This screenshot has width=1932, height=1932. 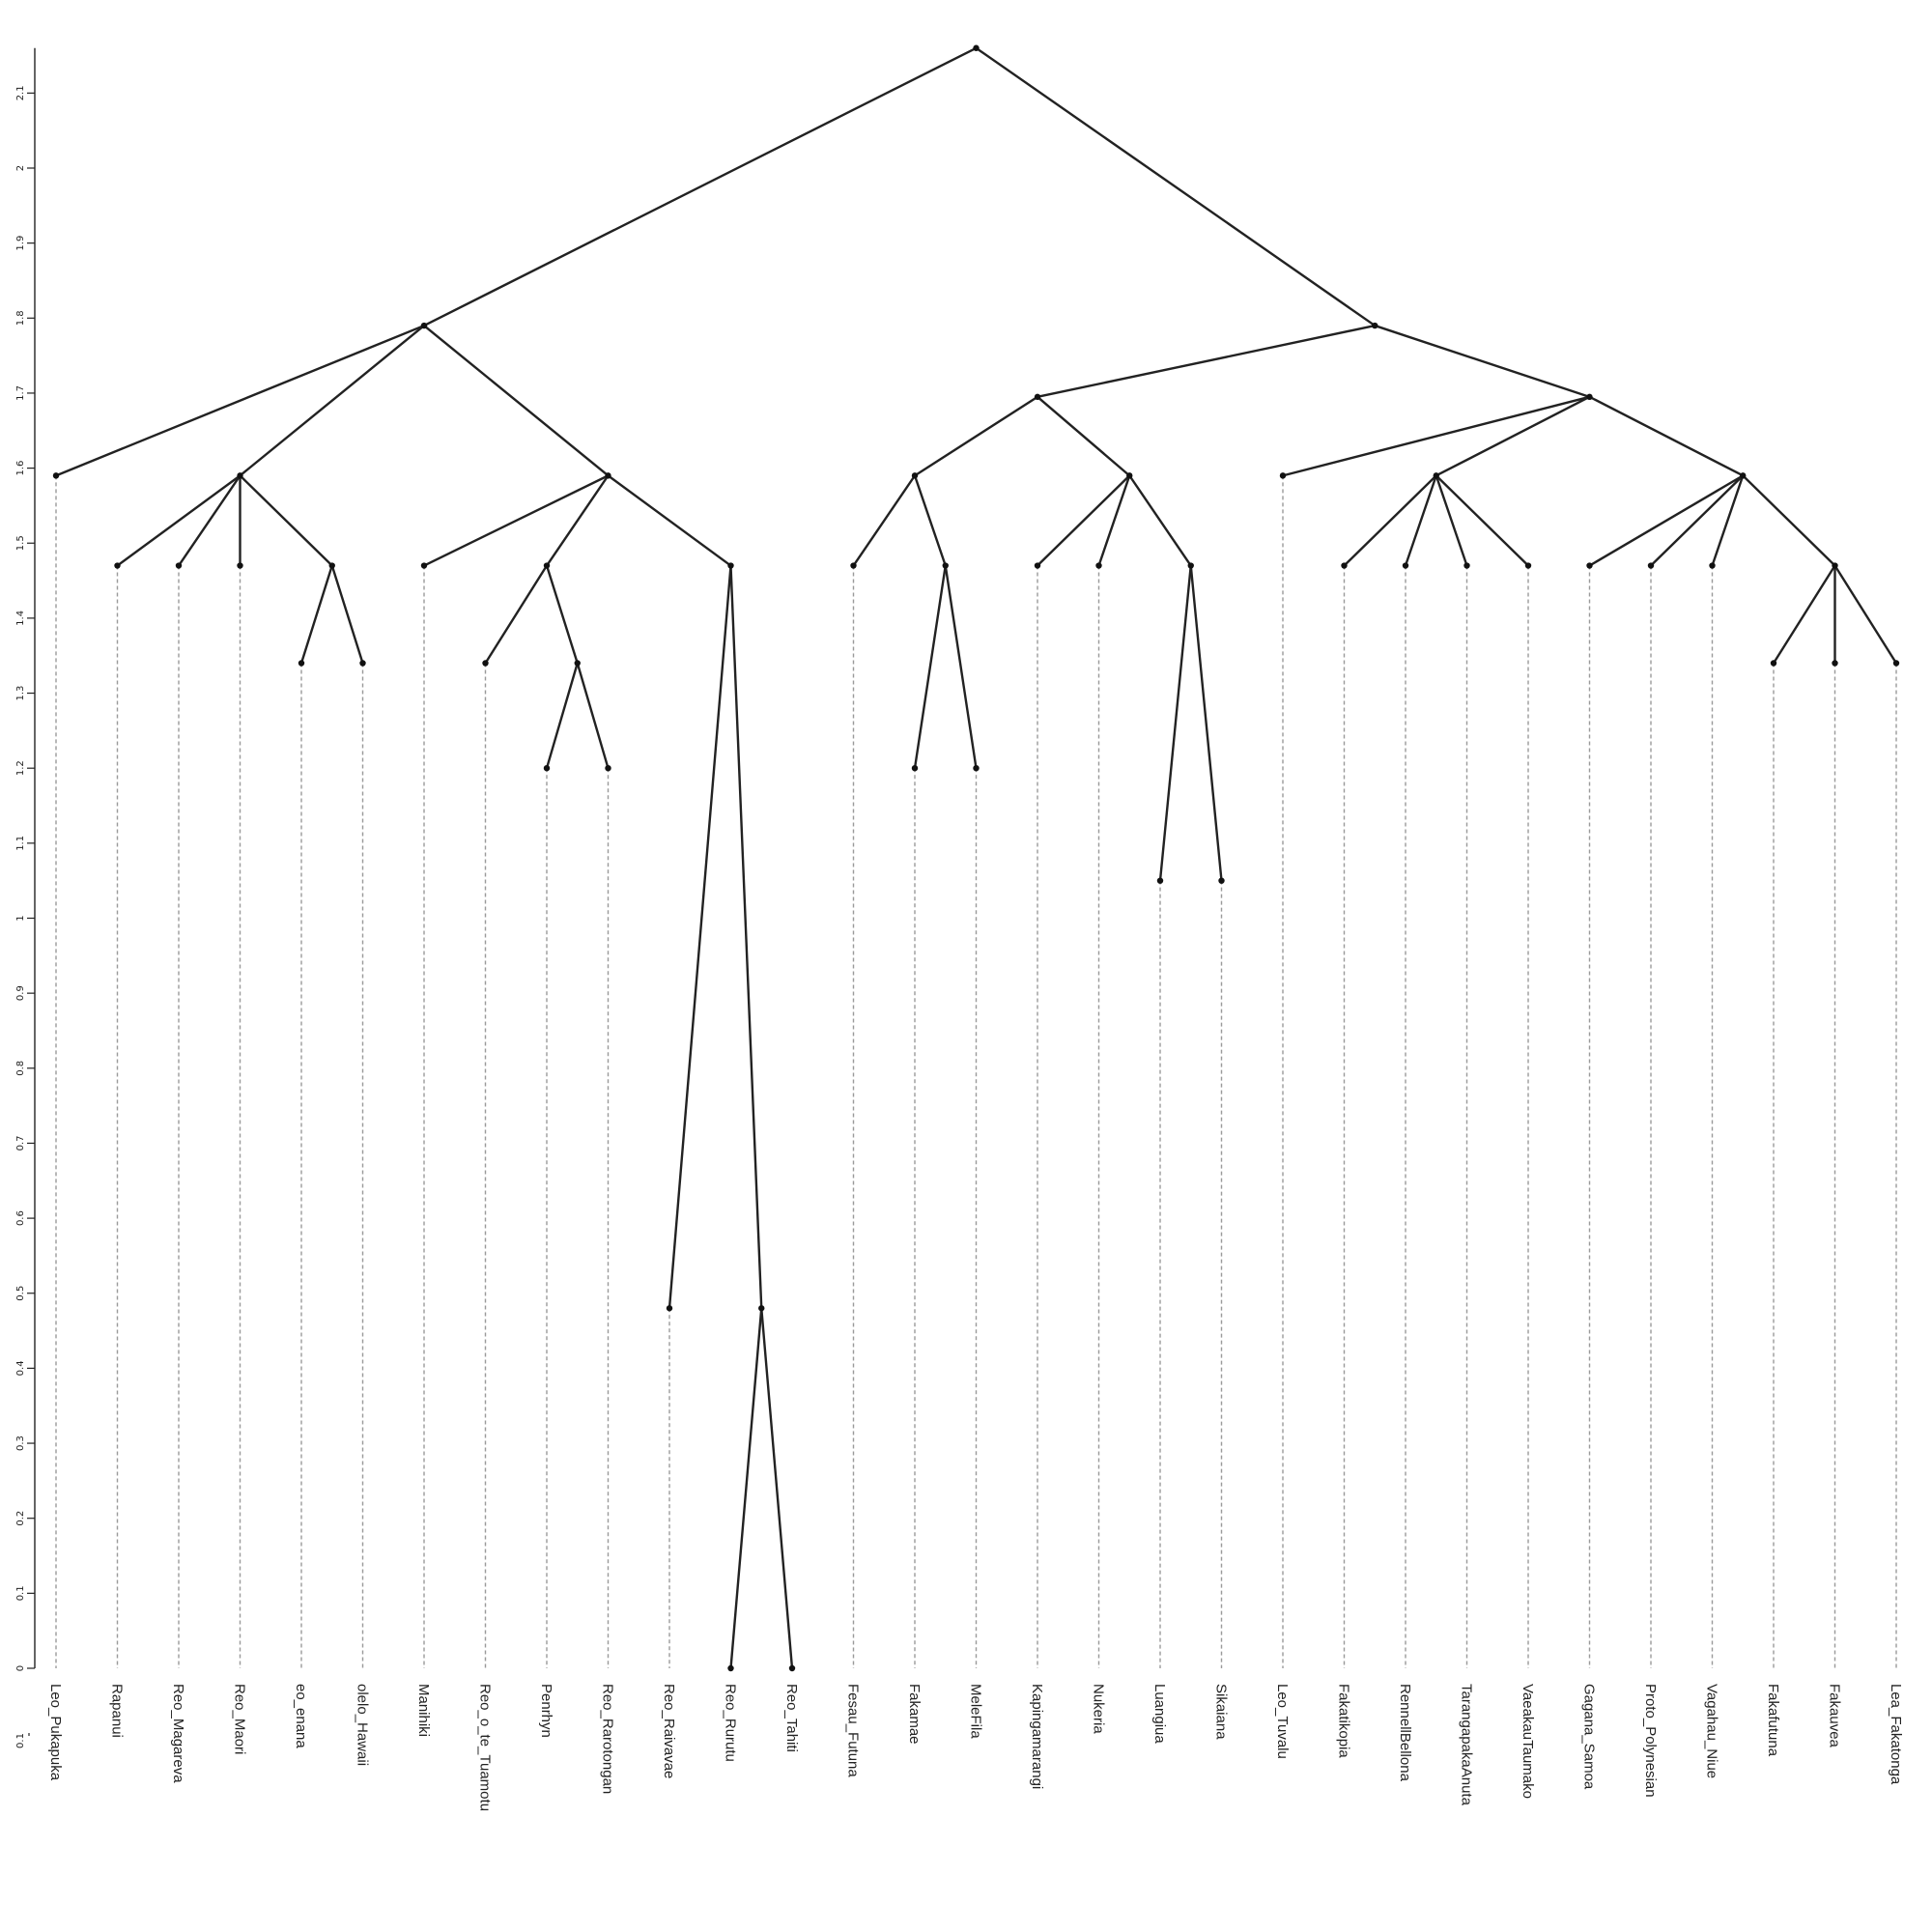 I want to click on leaf-label: Reo_Maori, so click(x=240, y=1719).